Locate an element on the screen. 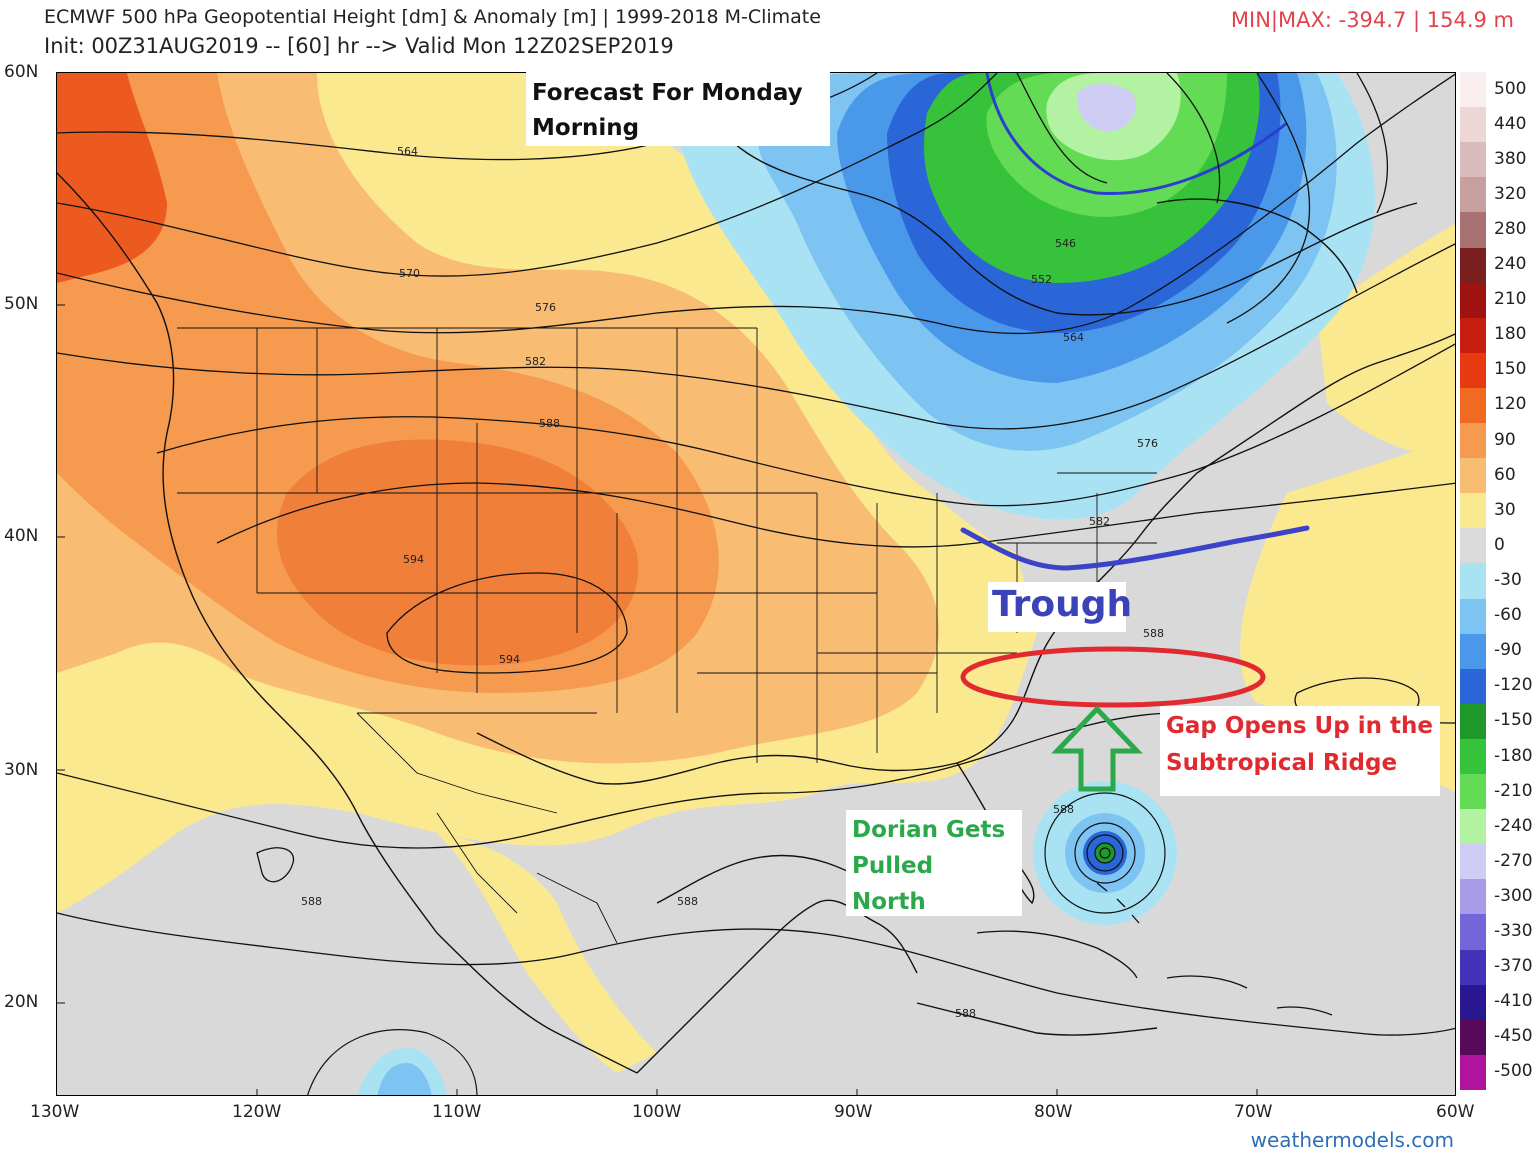  ridge-gap-ellipse is located at coordinates (1113, 677).